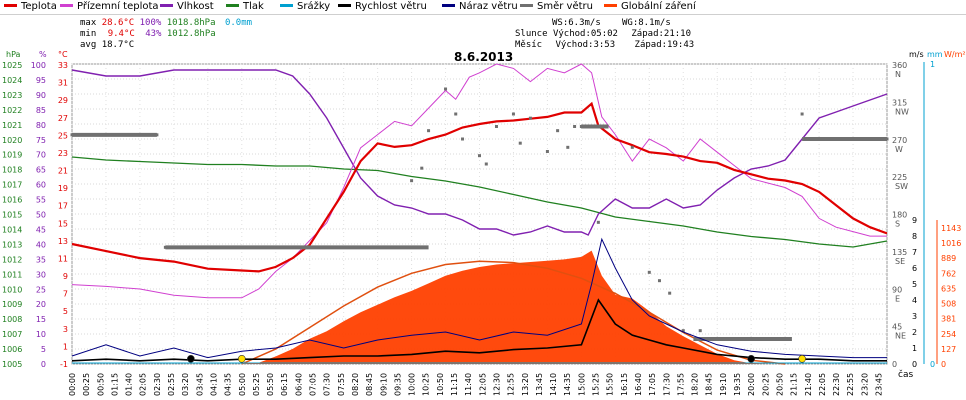 This screenshot has height=400, width=966. Describe the element at coordinates (864, 384) in the screenshot. I see `axis-x-tick: 23:20` at that location.